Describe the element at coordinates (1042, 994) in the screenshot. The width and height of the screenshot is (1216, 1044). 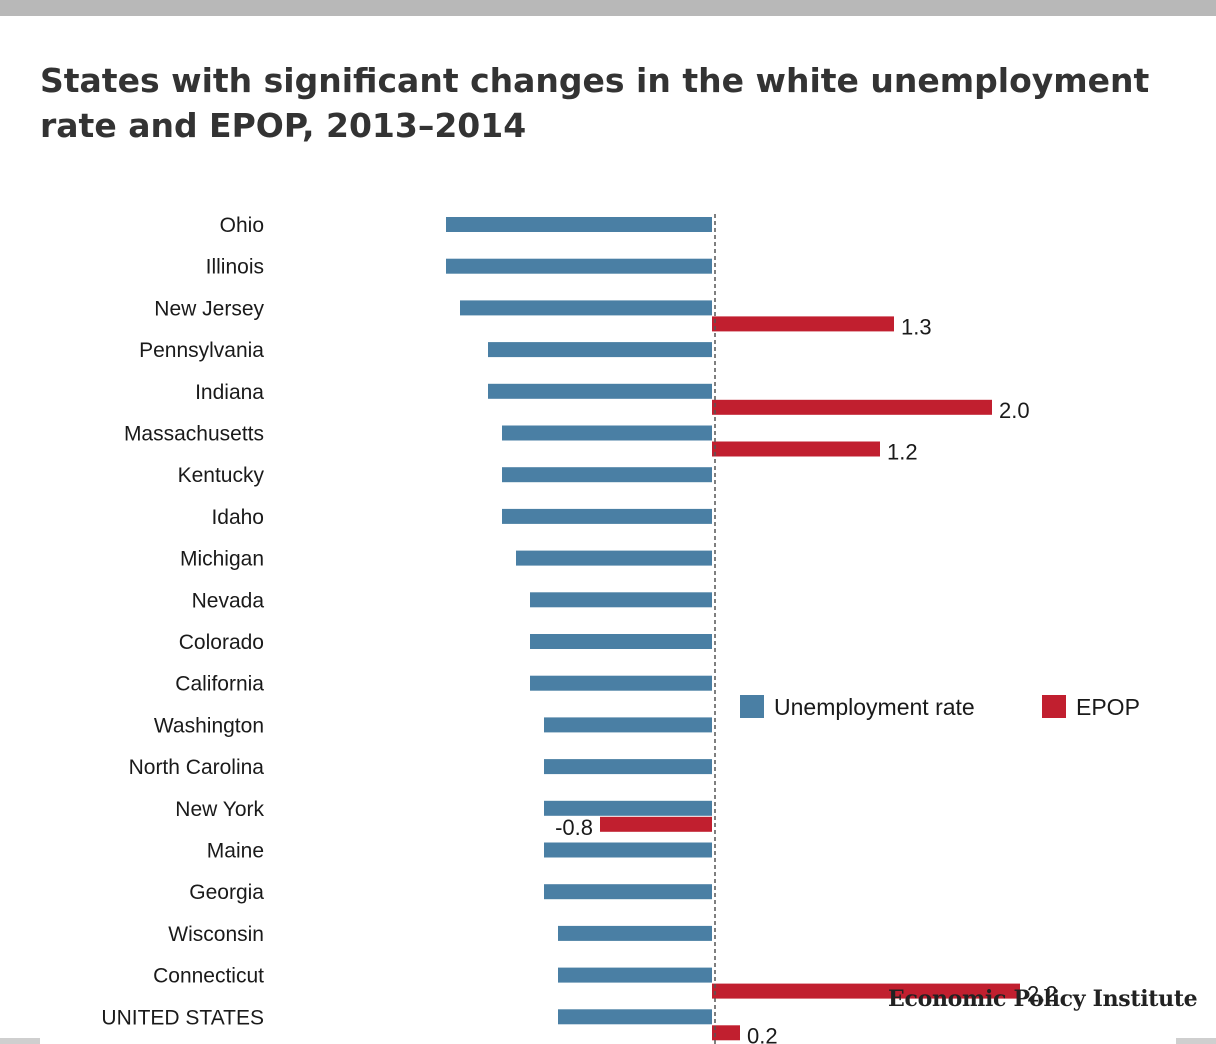
I see `data-label: 2.2` at that location.